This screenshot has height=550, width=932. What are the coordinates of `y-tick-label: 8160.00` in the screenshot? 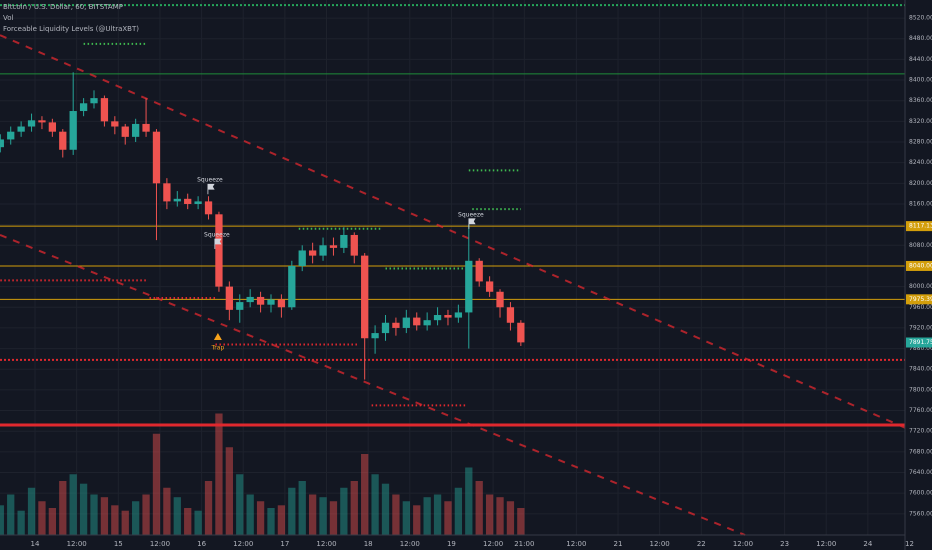 It's located at (920, 203).